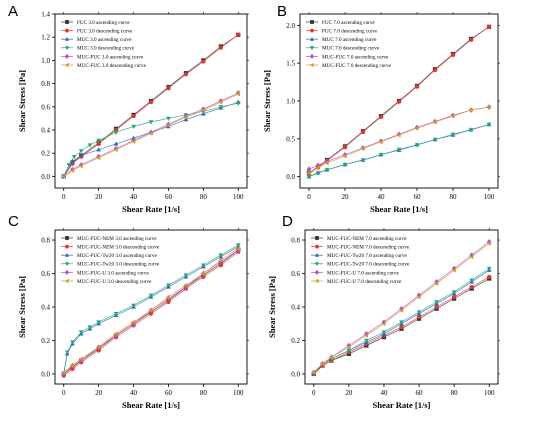 The height and width of the screenshot is (425, 554). What do you see at coordinates (290, 26) in the screenshot?
I see `y-tick-label: 2.0` at bounding box center [290, 26].